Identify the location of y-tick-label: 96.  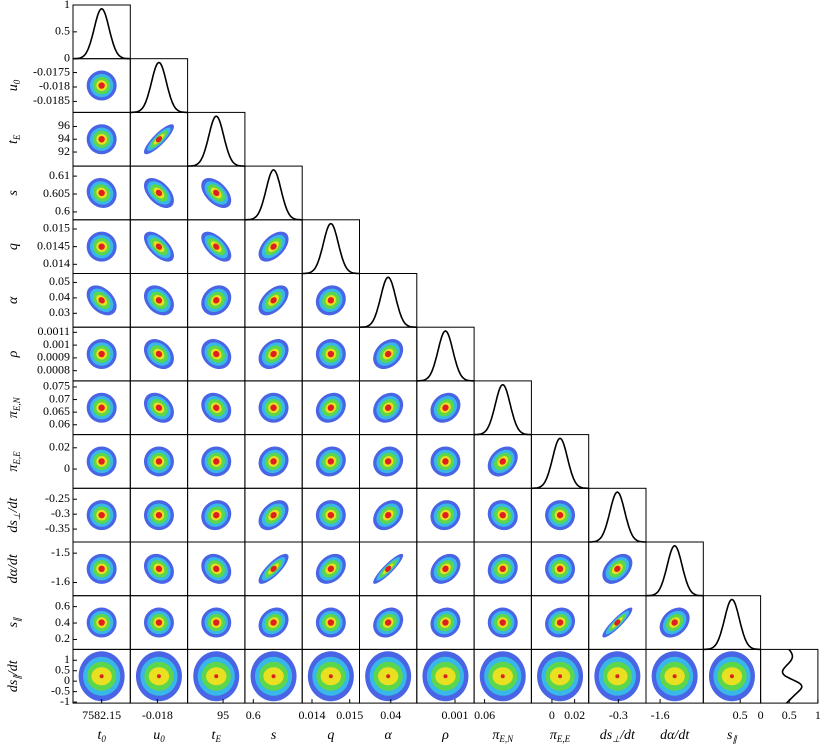
(64, 125).